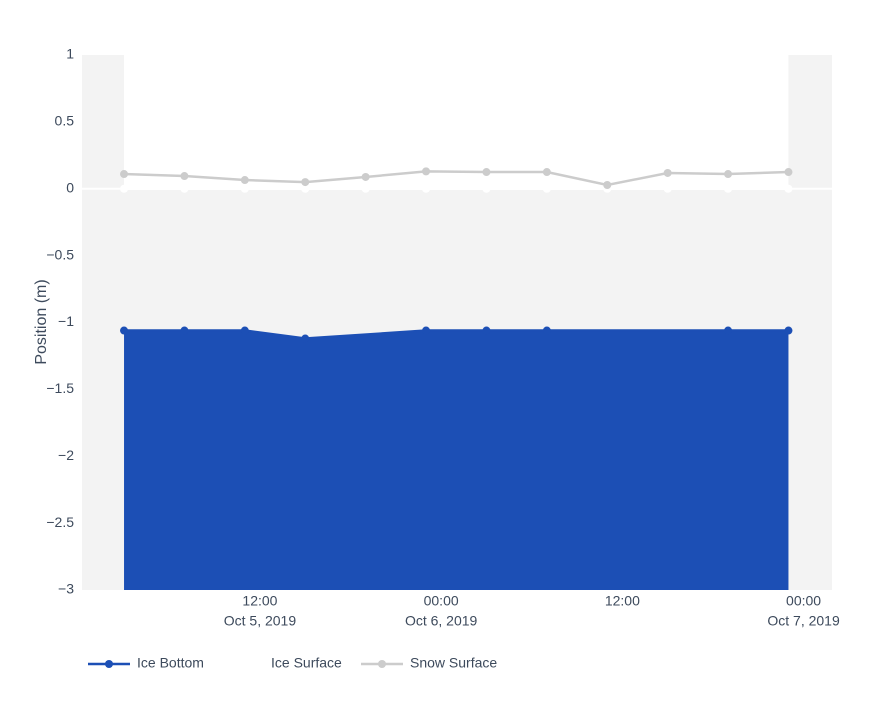 This screenshot has width=872, height=709. I want to click on x-tick-label: Oct 5, 2019, so click(260, 621).